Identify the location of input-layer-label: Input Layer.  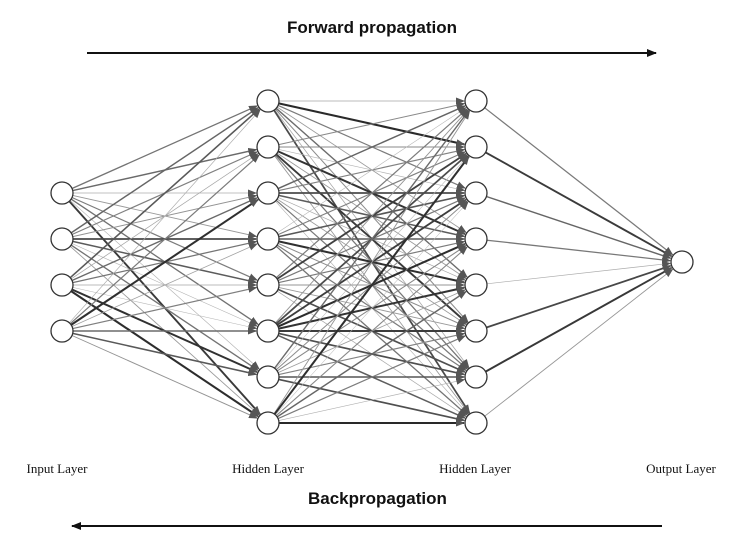
(57, 468).